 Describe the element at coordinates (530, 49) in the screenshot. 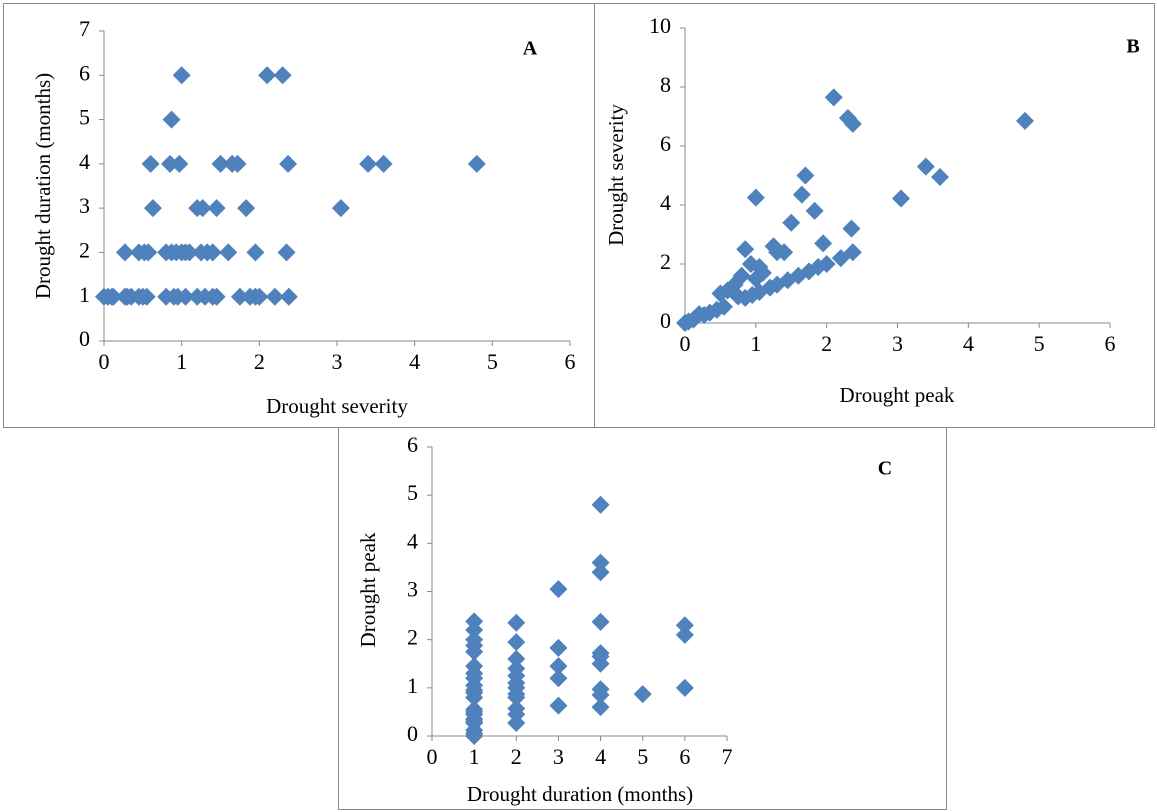

I see `panel-label: A` at that location.